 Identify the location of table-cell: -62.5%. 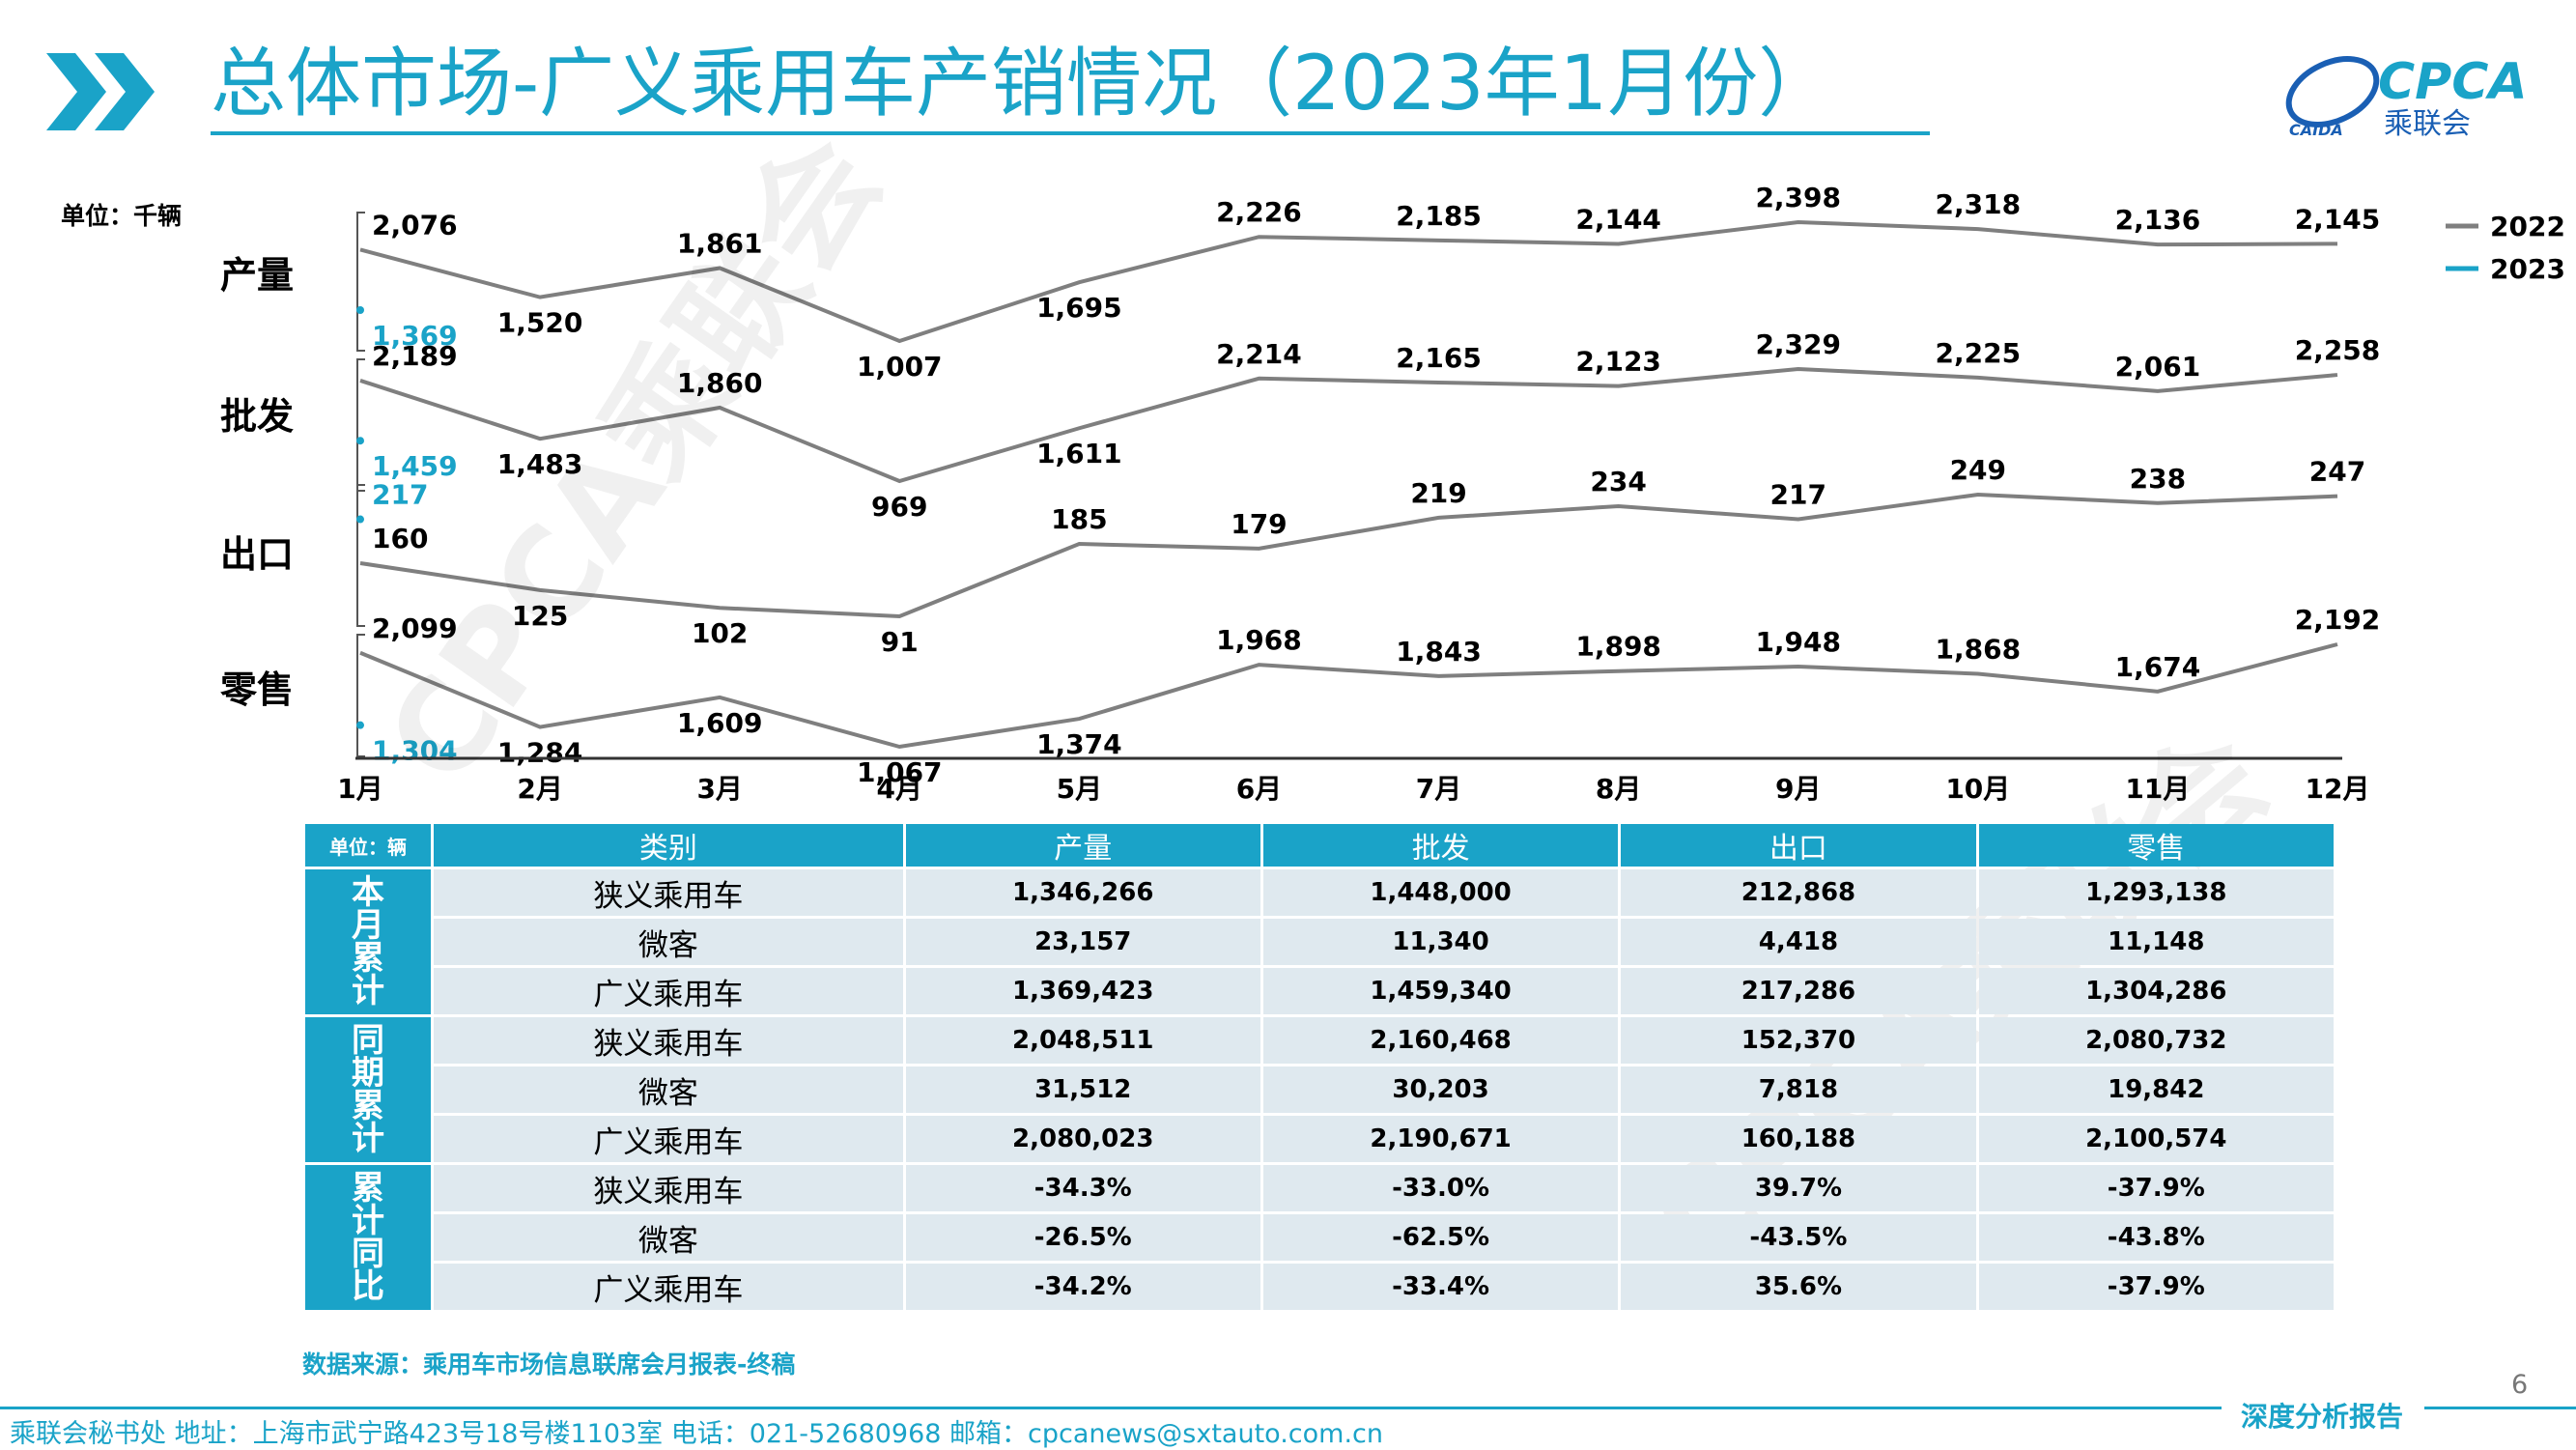
(1440, 1237).